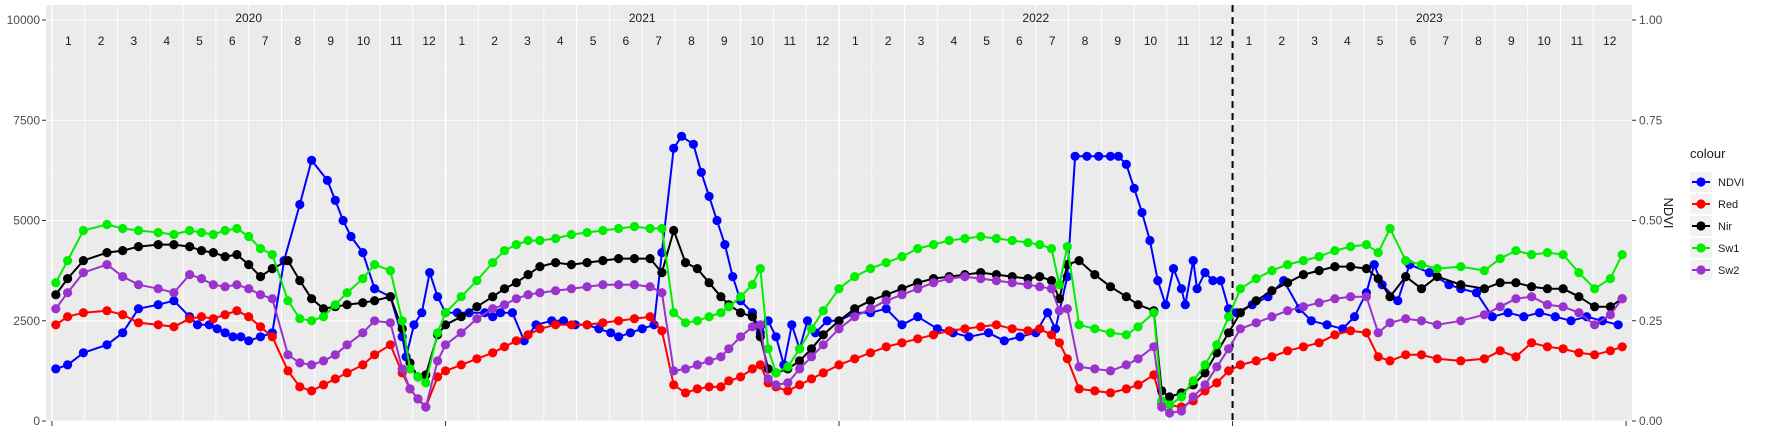 This screenshot has height=447, width=1773. Describe the element at coordinates (36, 421) in the screenshot. I see `y-left-tick-label: 0` at that location.